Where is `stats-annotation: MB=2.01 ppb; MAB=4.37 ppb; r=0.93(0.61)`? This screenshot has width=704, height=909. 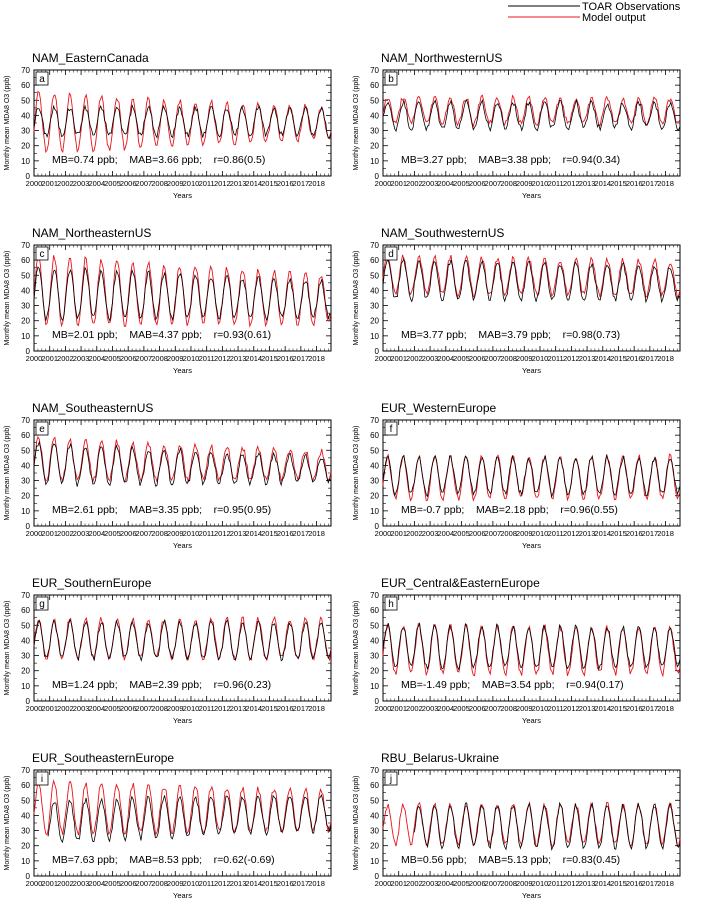
stats-annotation: MB=2.01 ppb; MAB=4.37 ppb; r=0.93(0.61) is located at coordinates (161, 335).